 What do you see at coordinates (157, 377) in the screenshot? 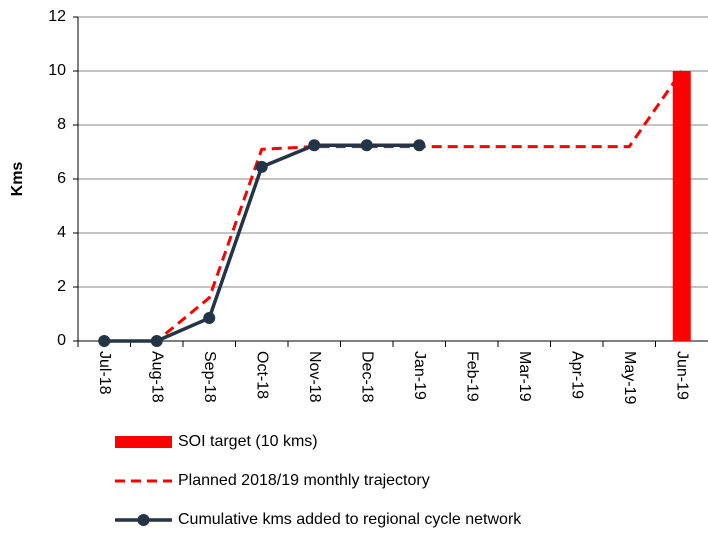
I see `x-tick-label: Aug-18` at bounding box center [157, 377].